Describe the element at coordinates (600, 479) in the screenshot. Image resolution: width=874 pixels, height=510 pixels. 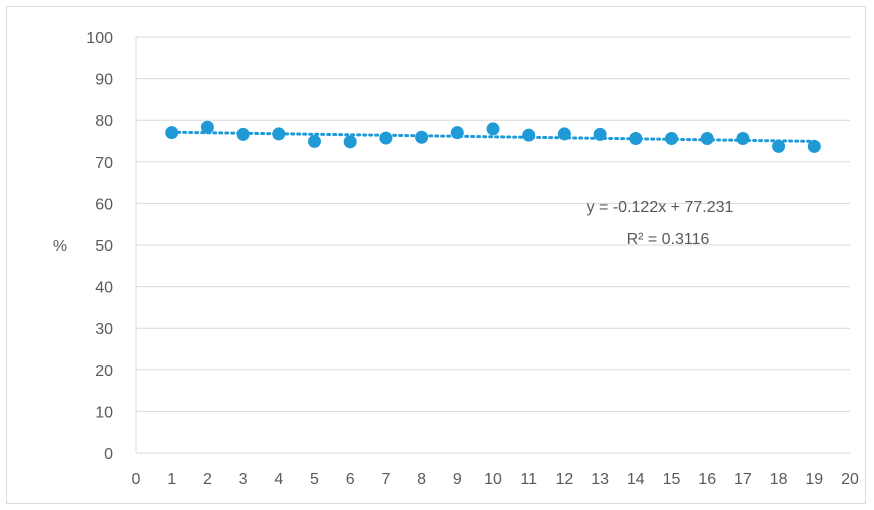
I see `x-tick-label-13: 13` at that location.